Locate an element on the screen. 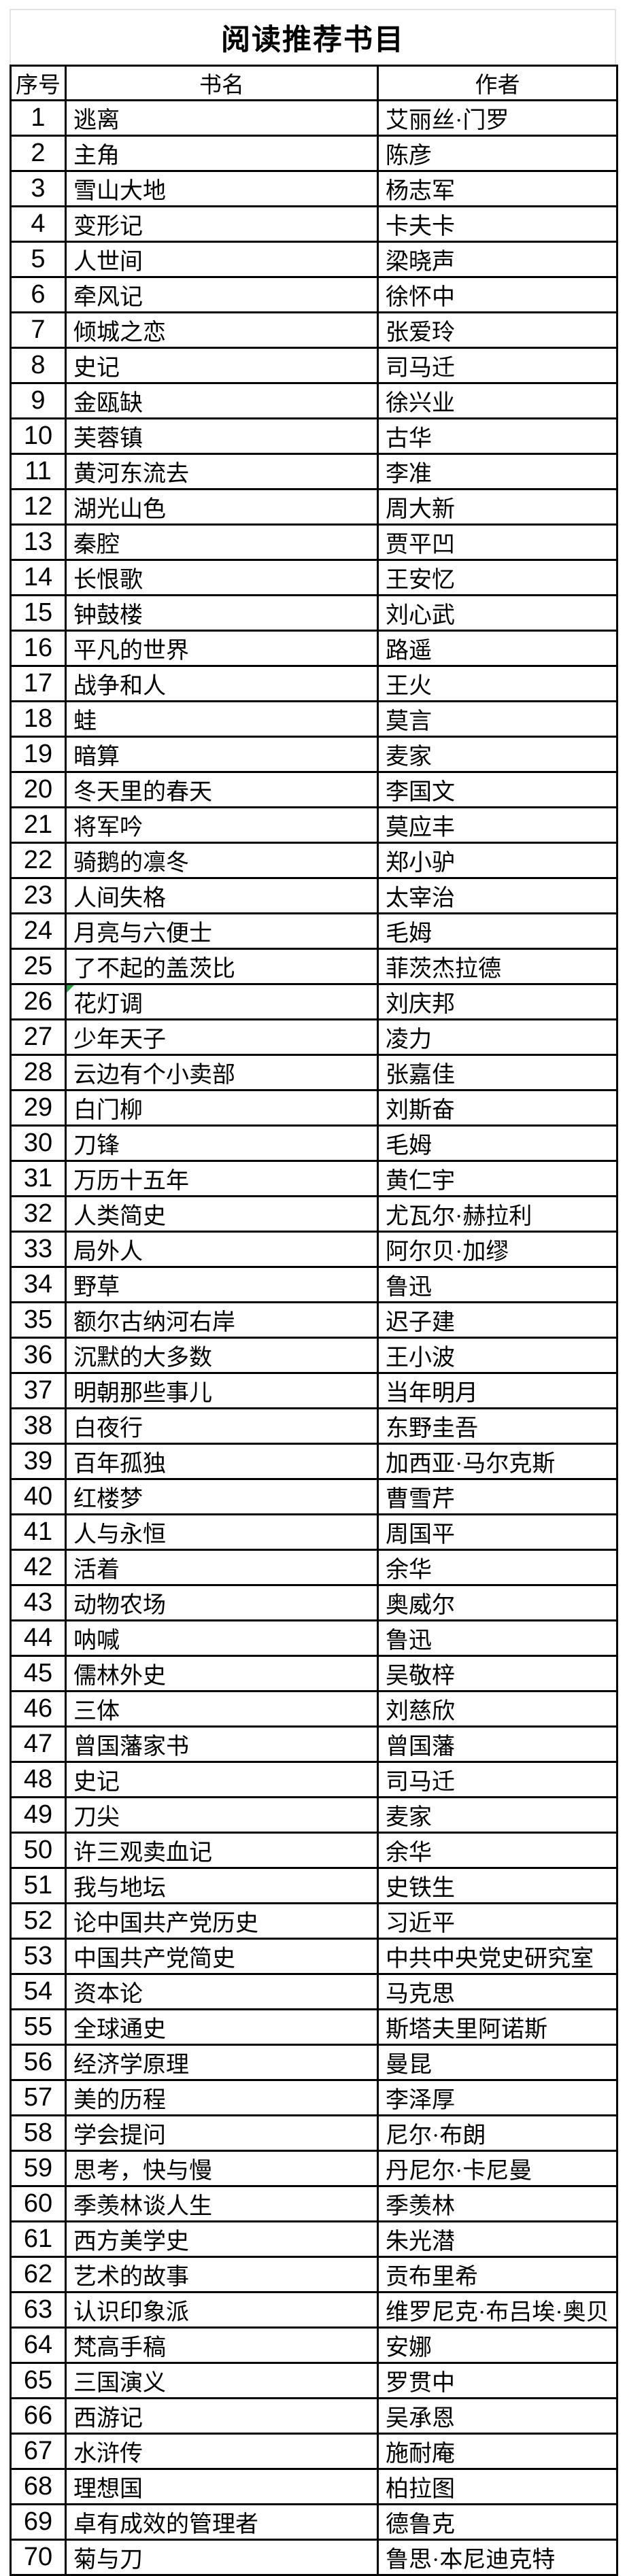 Image resolution: width=627 pixels, height=2576 pixels. book-title-cell: 雪山大地 is located at coordinates (222, 188).